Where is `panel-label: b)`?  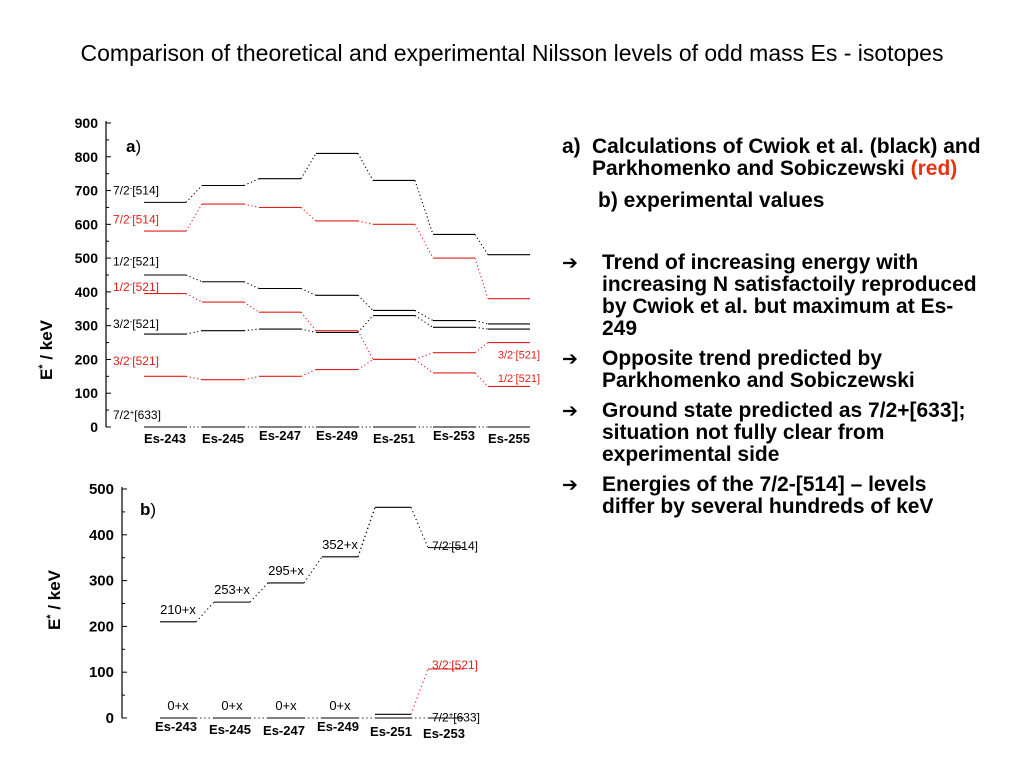
panel-label: b) is located at coordinates (148, 509).